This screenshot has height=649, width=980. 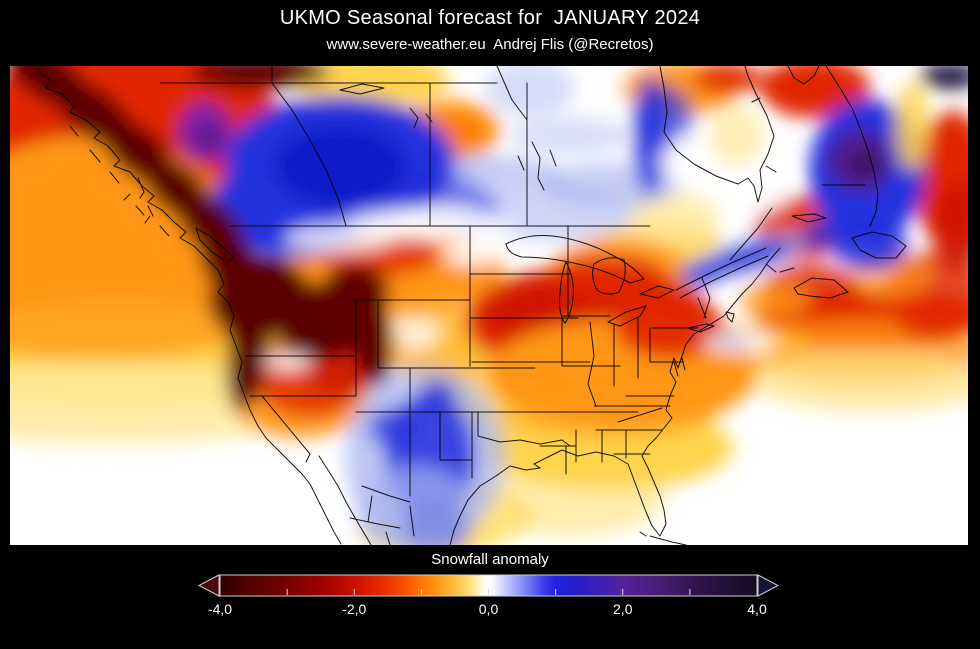 I want to click on border-bc-alberta, so click(x=309, y=146).